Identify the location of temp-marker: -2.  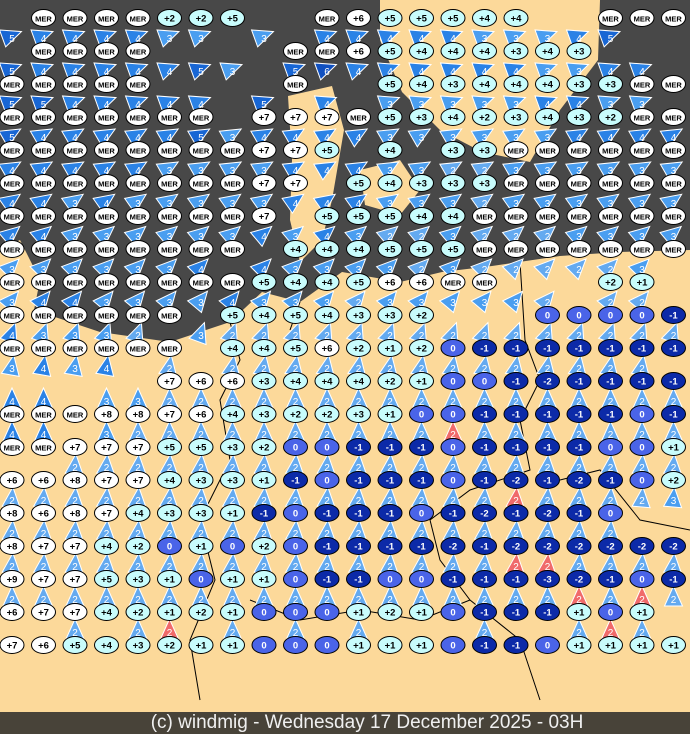
(673, 546).